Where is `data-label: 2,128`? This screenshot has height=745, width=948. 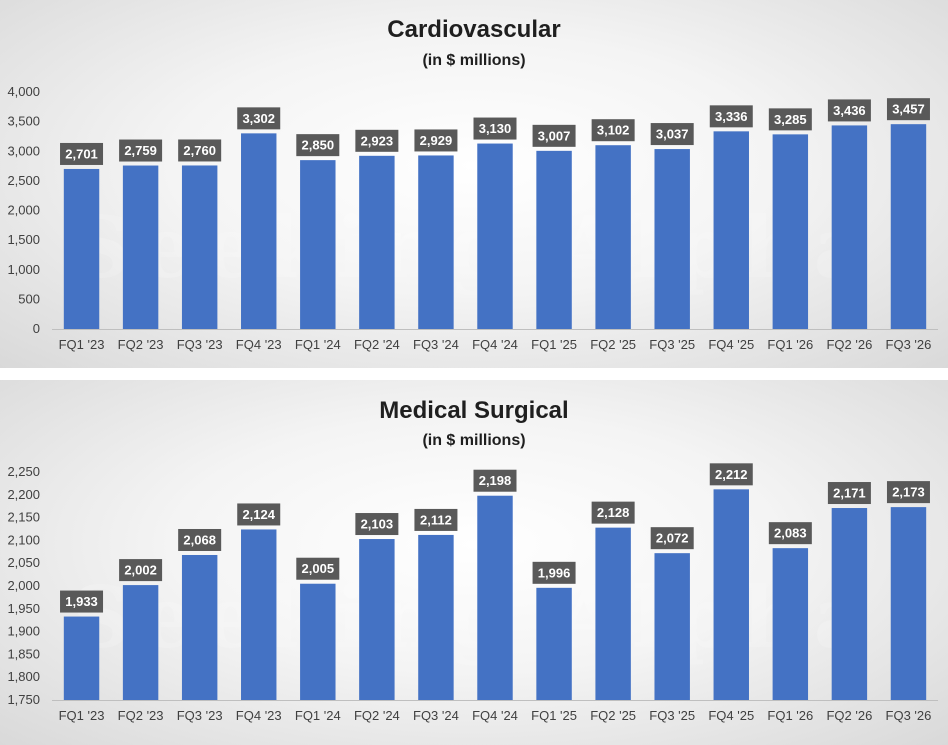 data-label: 2,128 is located at coordinates (613, 512).